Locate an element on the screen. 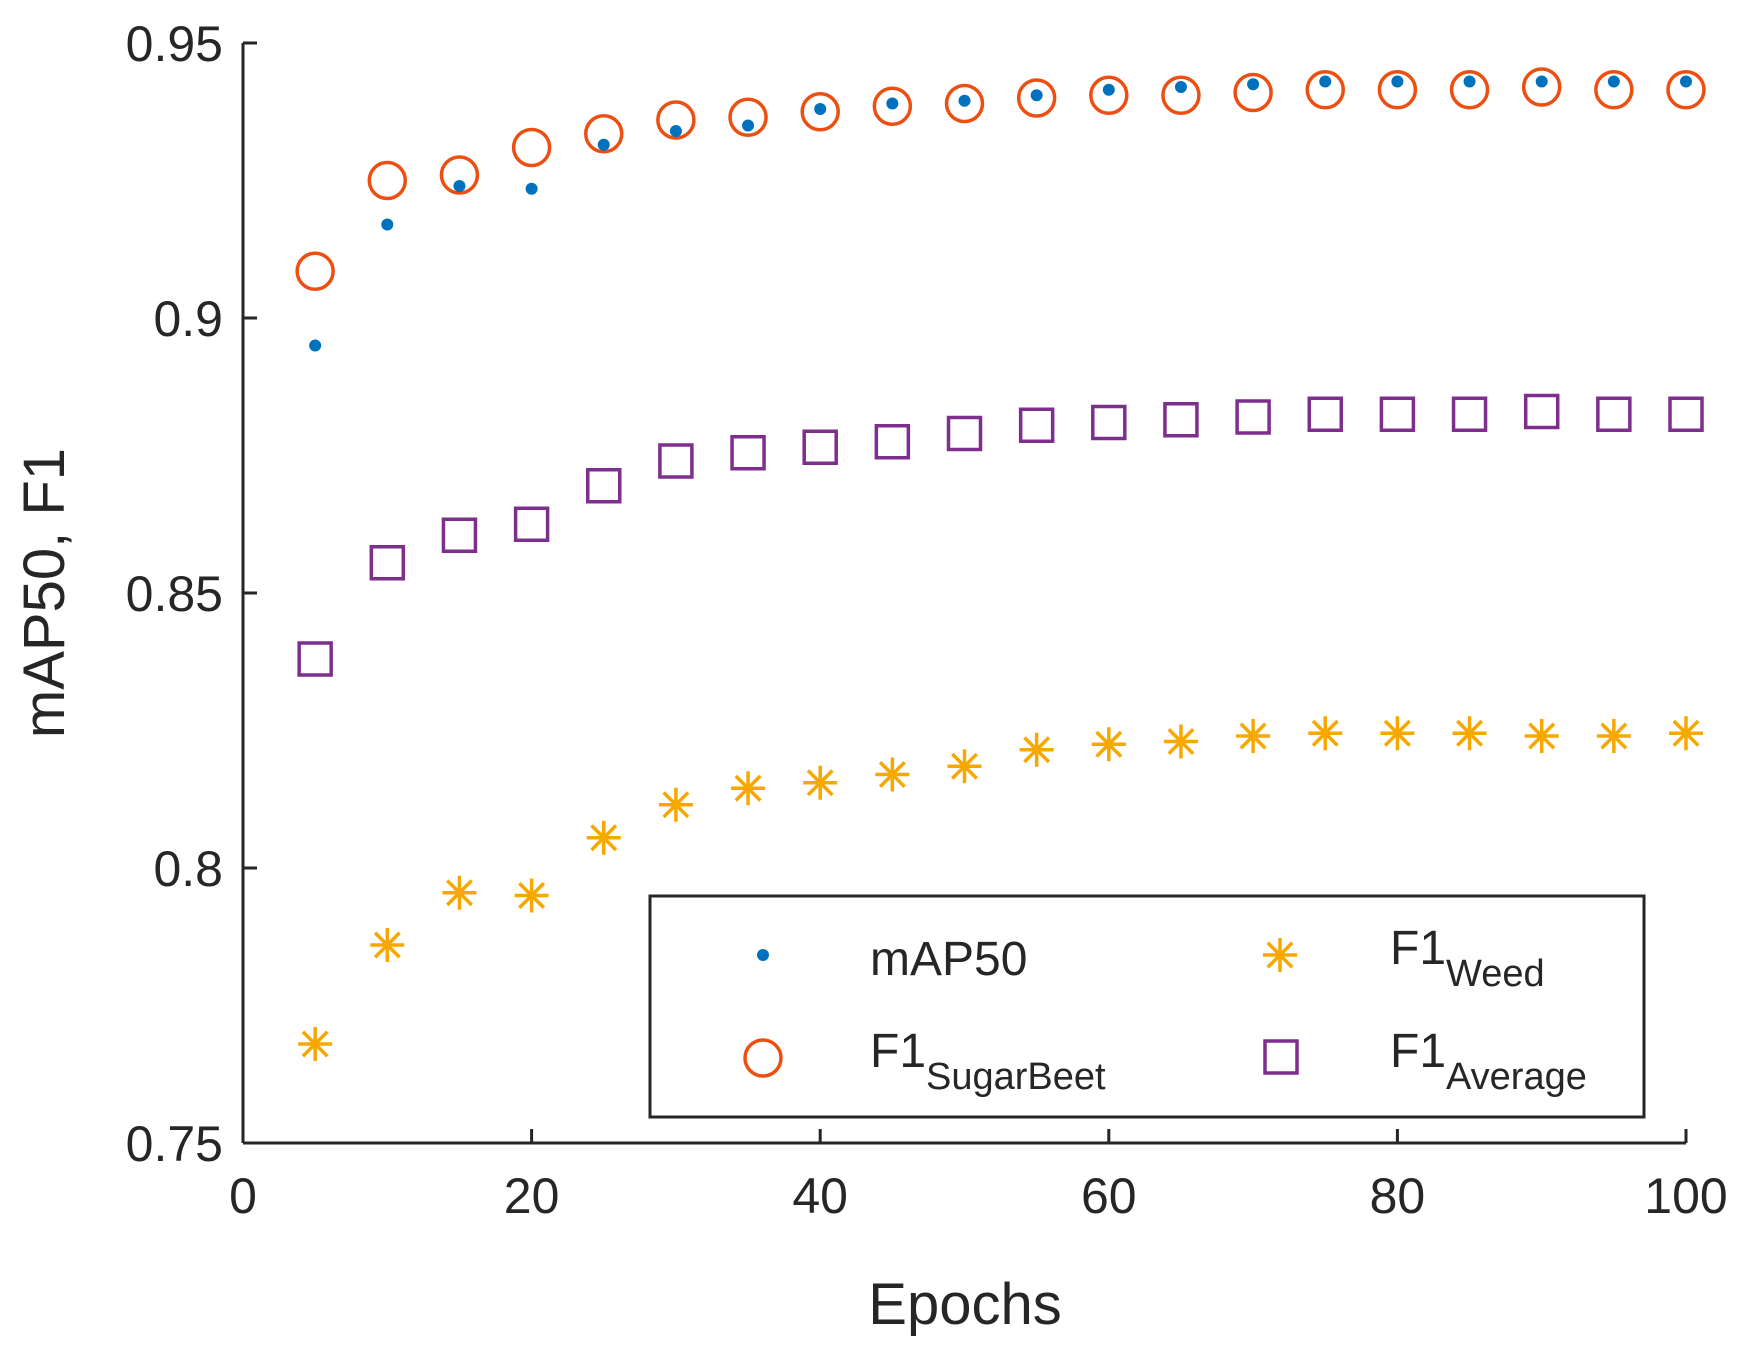 This screenshot has width=1749, height=1361. legend-label-subscript: Weed is located at coordinates (1495, 974).